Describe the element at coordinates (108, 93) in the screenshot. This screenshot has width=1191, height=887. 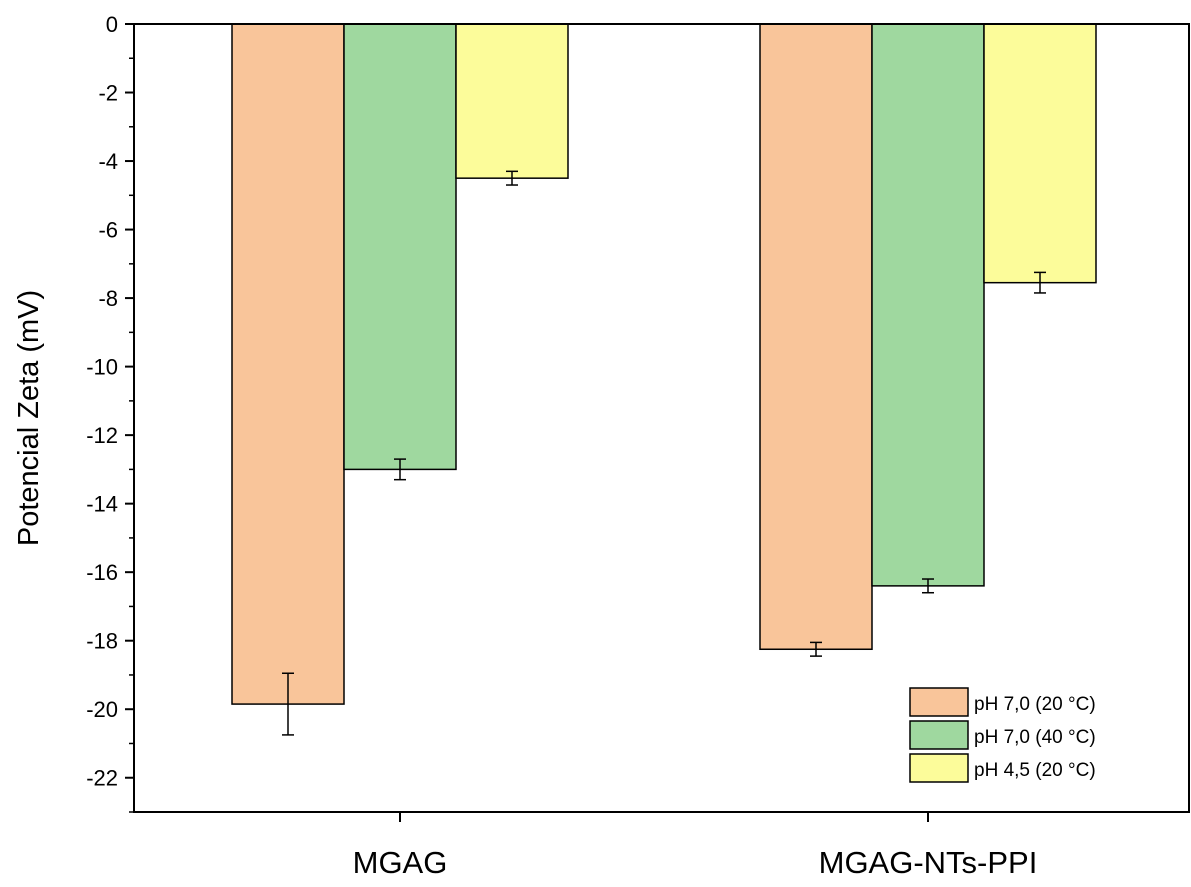
I see `y-tick-label: -2` at that location.